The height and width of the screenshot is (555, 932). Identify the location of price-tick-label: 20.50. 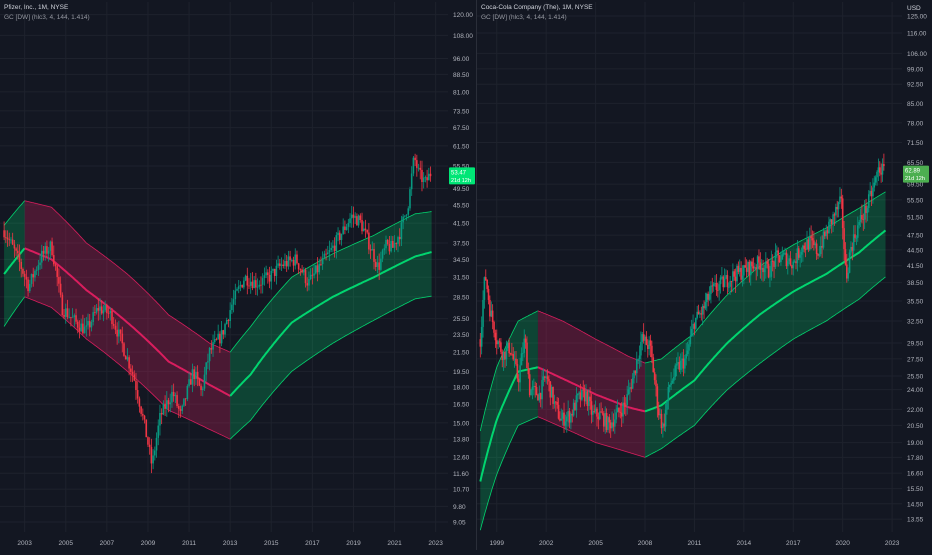
(915, 426).